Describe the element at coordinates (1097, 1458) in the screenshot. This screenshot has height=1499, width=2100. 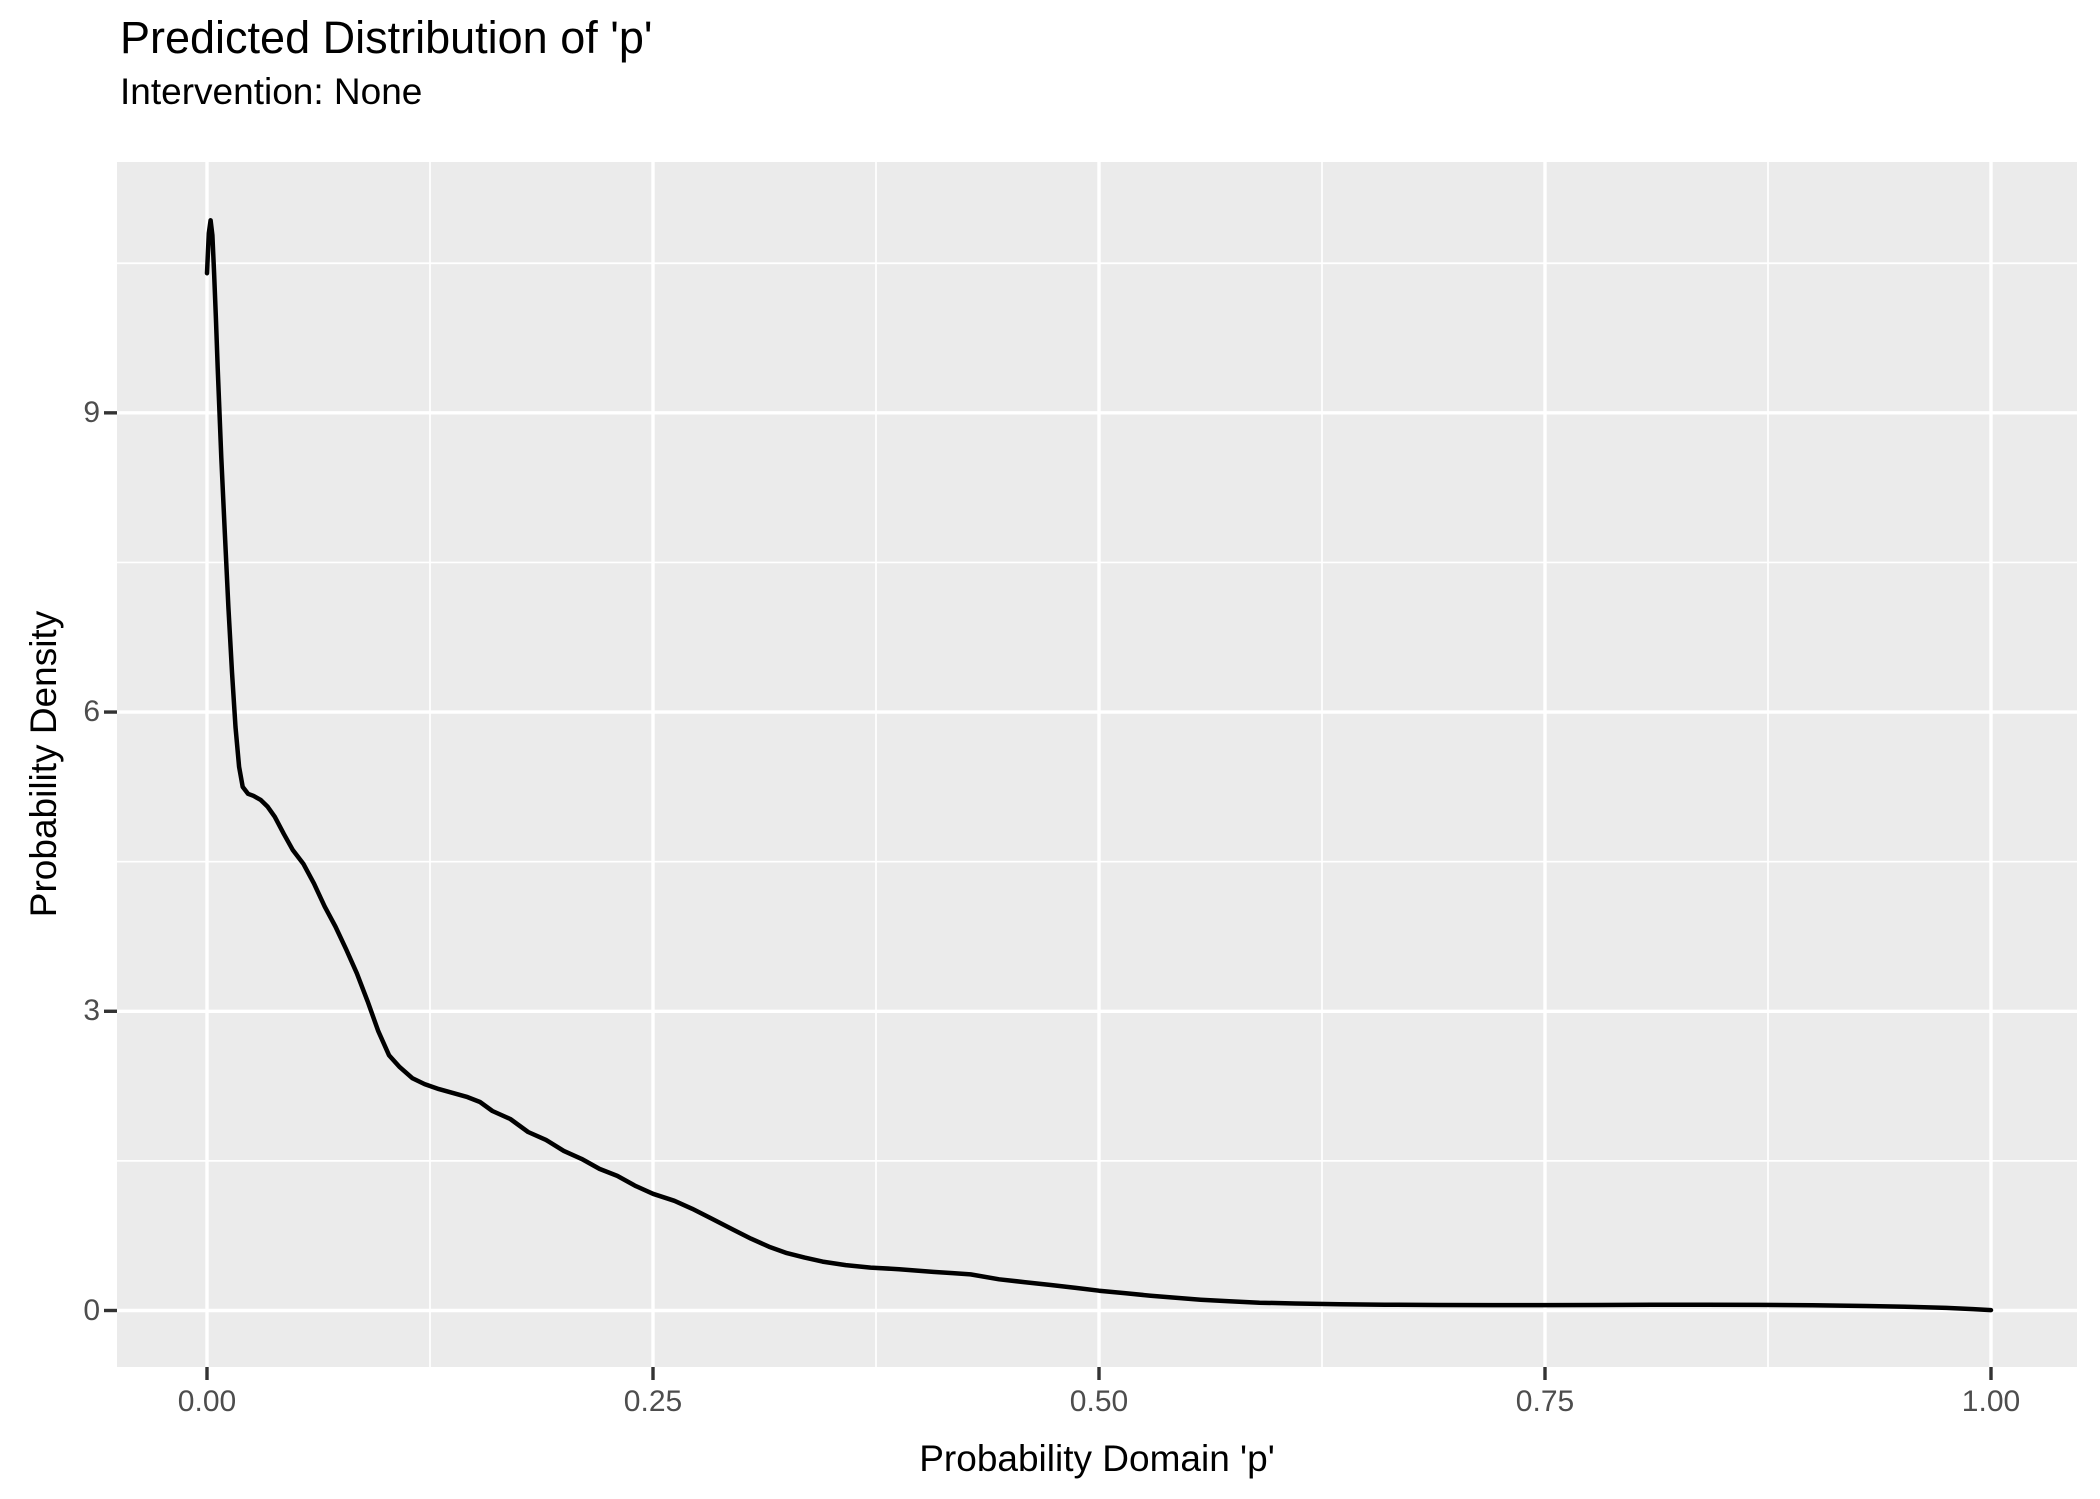
I see `x-axis-title: Probability Domain 'p'` at that location.